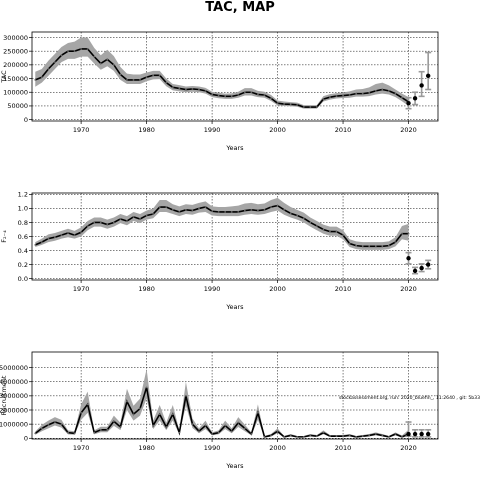 The height and width of the screenshot is (480, 480). I want to click on y-tick-label: 50000, so click(17, 106).